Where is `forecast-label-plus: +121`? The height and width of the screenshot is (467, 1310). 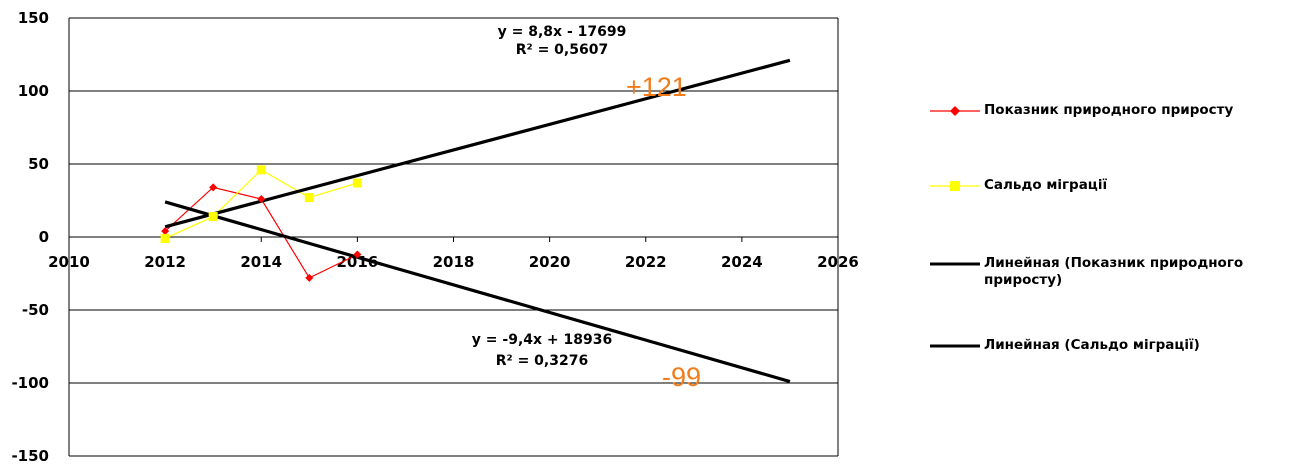
forecast-label-plus: +121 is located at coordinates (656, 87).